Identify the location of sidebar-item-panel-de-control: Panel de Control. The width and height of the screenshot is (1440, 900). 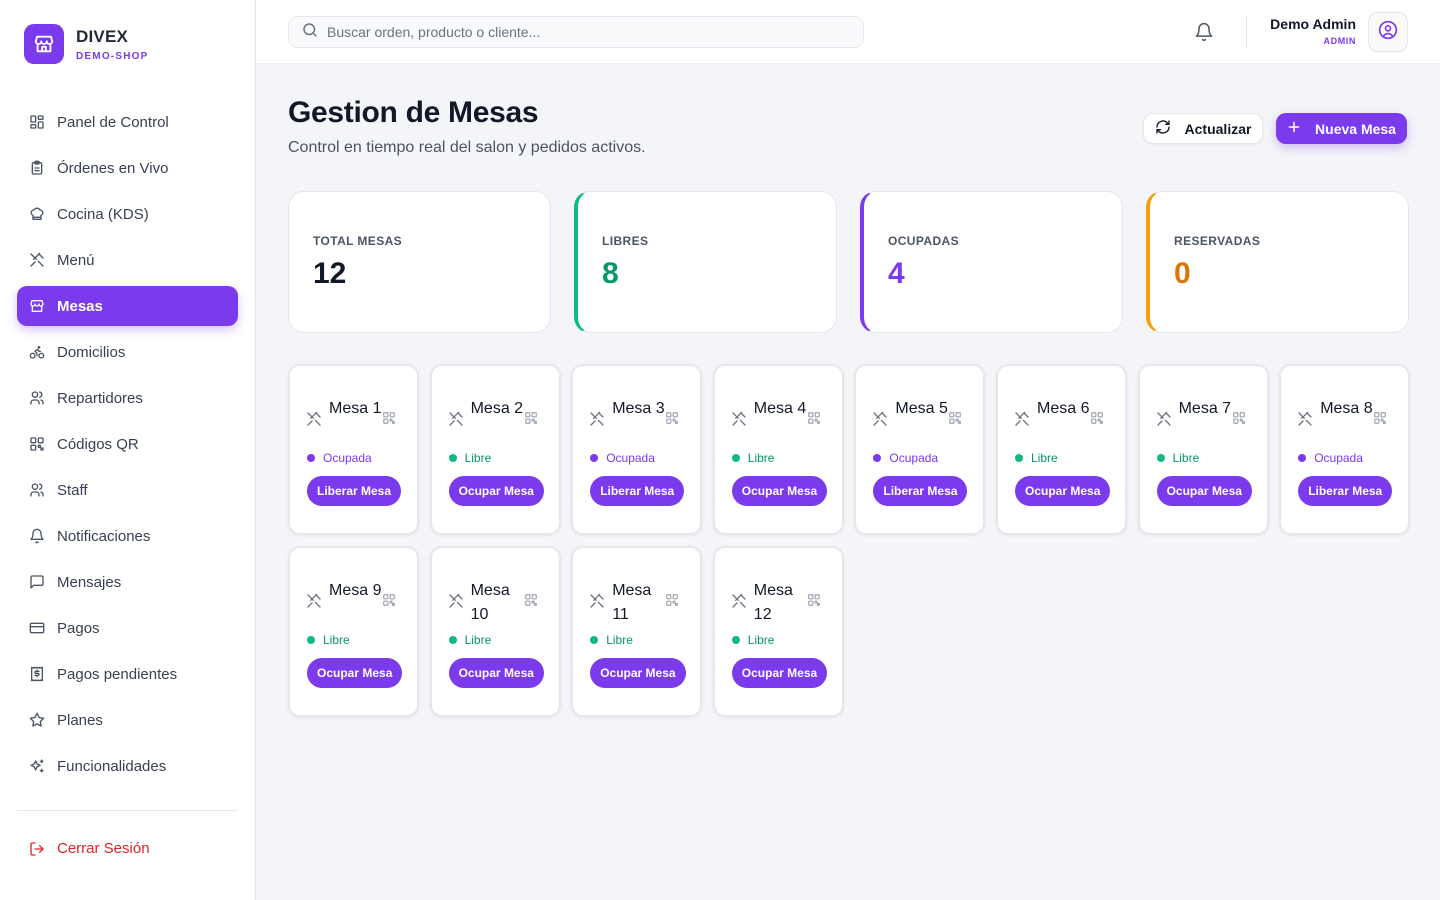
(127, 122).